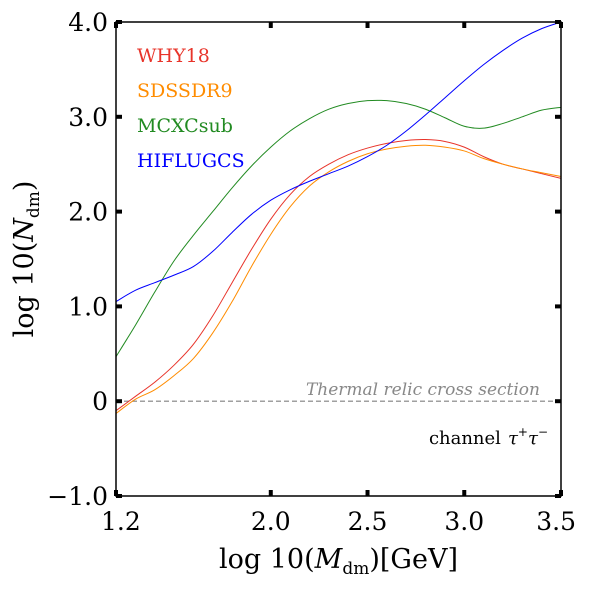 The image size is (589, 590). Describe the element at coordinates (24, 290) in the screenshot. I see `y-axis-title-pre: log 10(` at that location.